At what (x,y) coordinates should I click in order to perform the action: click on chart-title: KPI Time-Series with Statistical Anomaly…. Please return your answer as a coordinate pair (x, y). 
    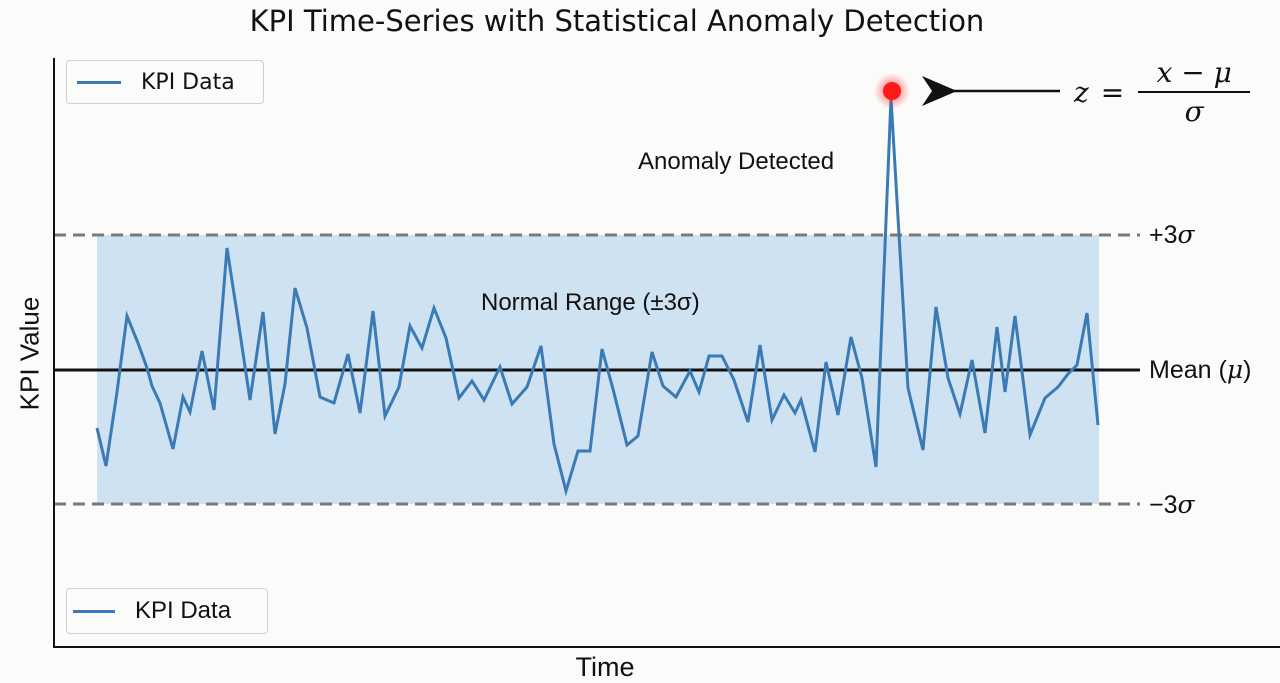
    Looking at the image, I should click on (617, 21).